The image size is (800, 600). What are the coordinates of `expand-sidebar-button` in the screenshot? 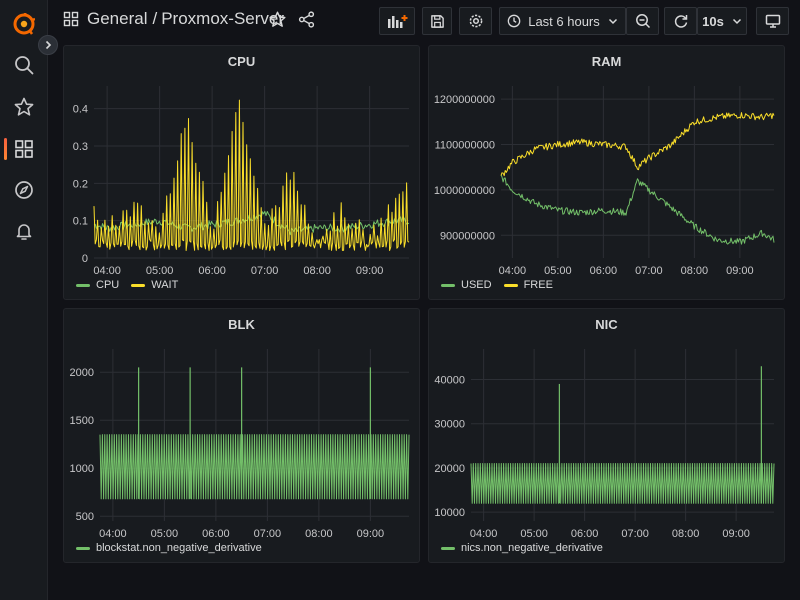 It's located at (48, 45).